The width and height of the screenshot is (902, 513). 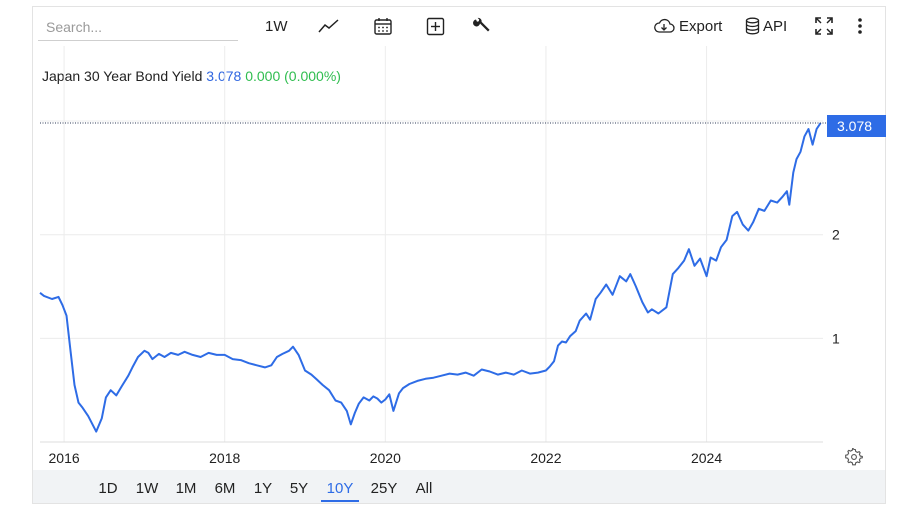 I want to click on chart-type-button, so click(x=329, y=26).